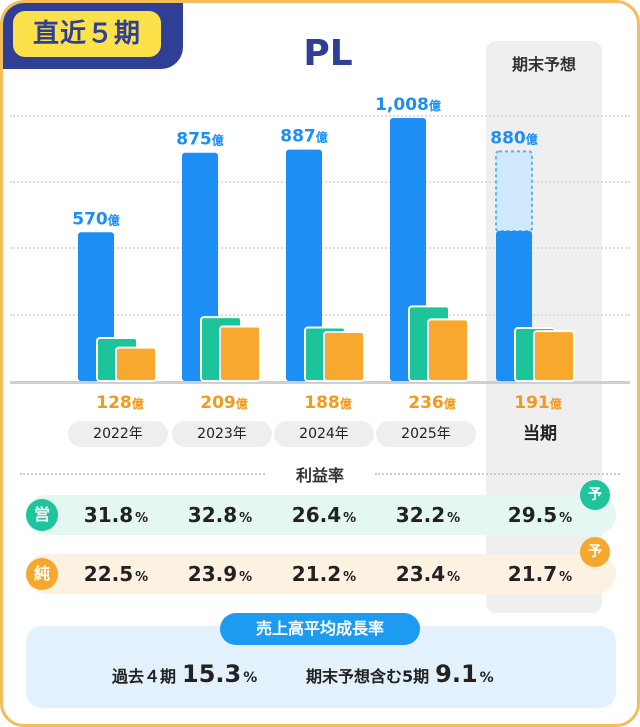 This screenshot has height=727, width=640. Describe the element at coordinates (120, 403) in the screenshot. I see `net-profit-label: 128億` at that location.